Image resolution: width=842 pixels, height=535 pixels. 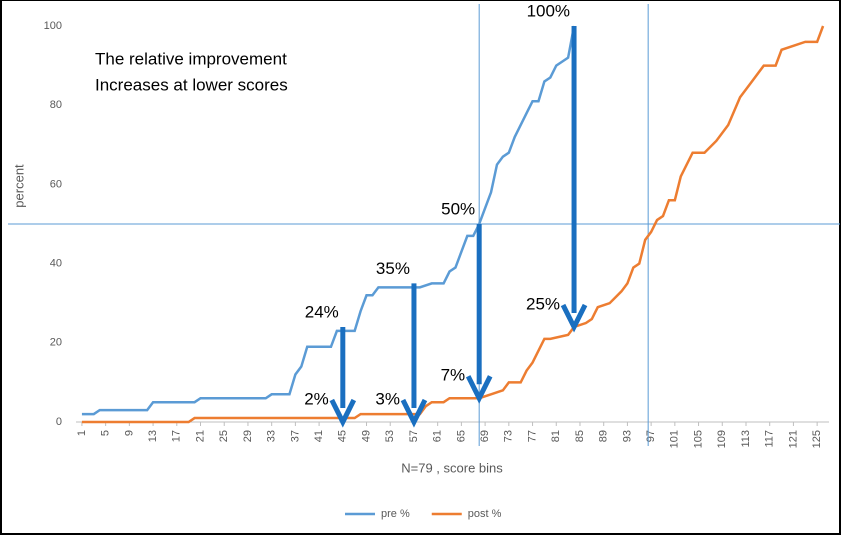 I want to click on x-tick-label: 73, so click(x=509, y=436).